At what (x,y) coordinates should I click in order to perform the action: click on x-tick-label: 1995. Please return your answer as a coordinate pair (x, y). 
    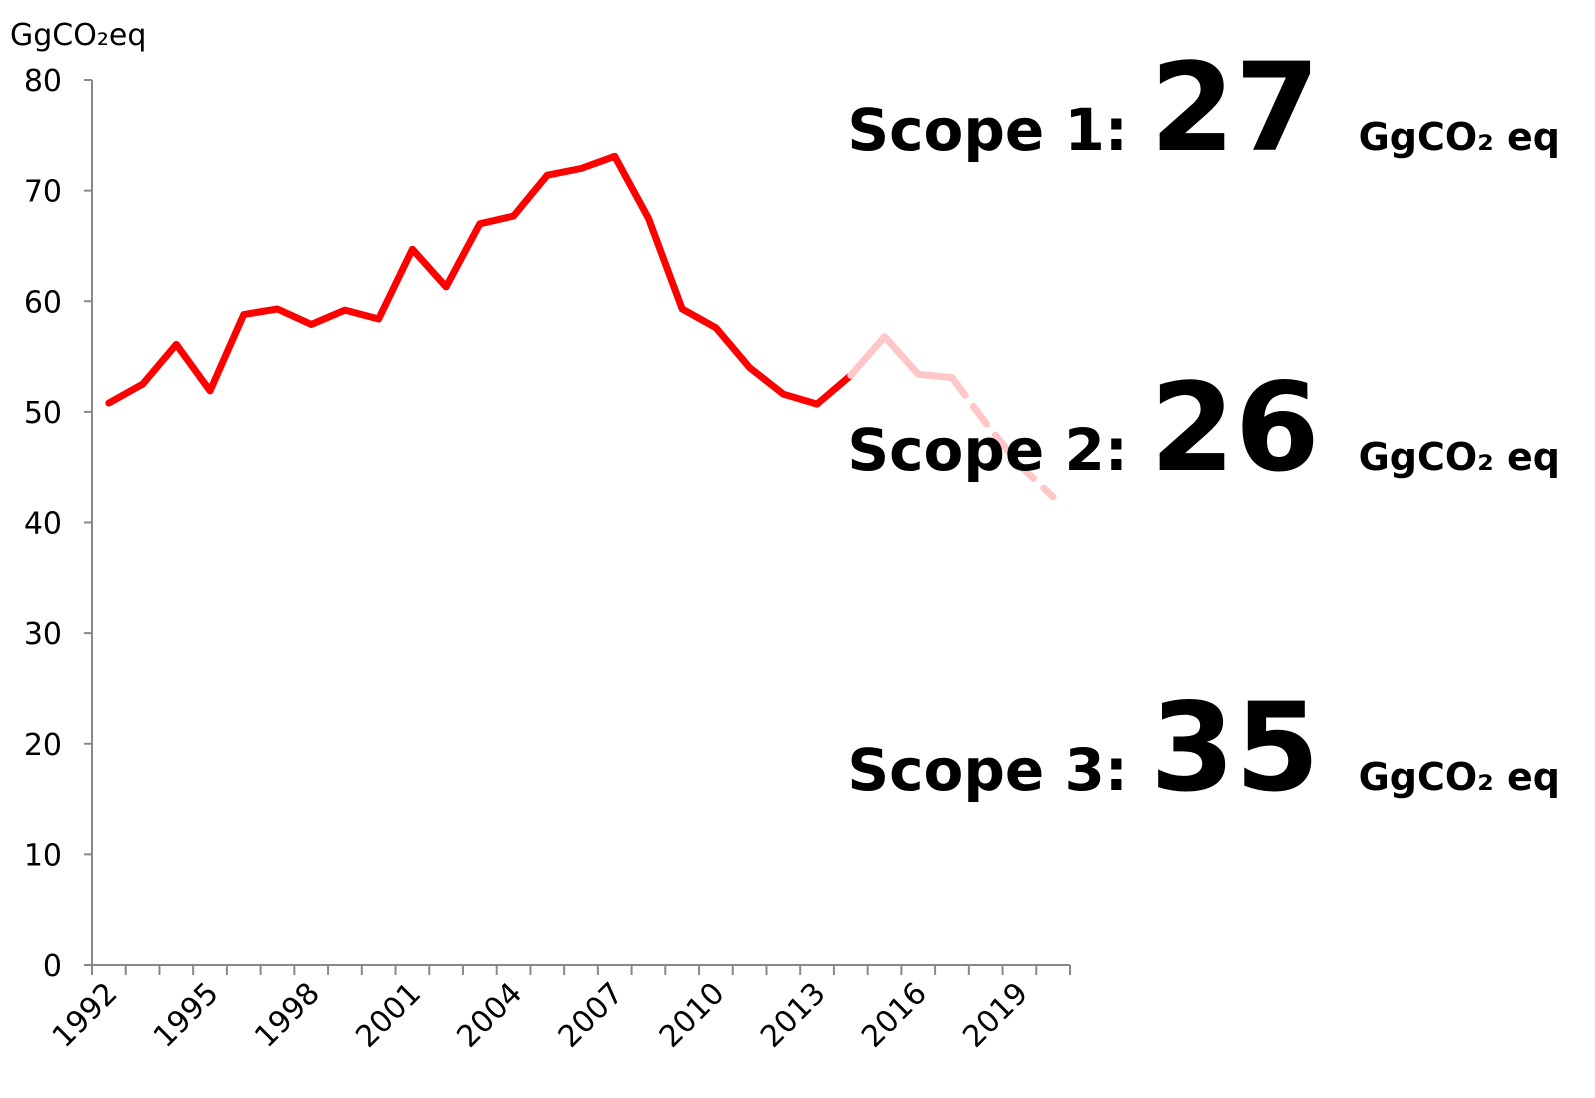
    Looking at the image, I should click on (186, 1015).